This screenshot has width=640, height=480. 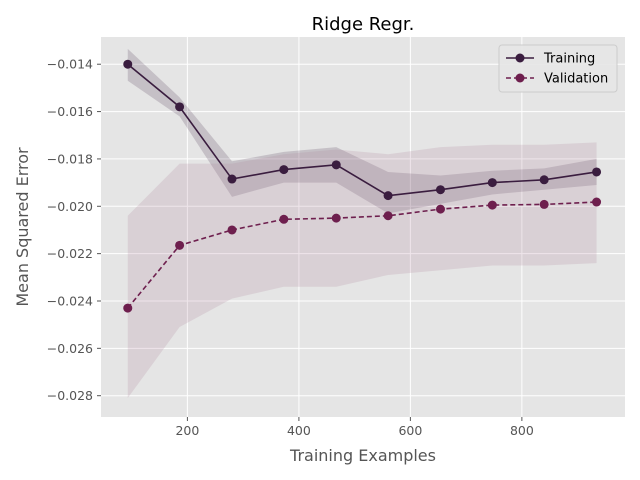 What do you see at coordinates (410, 430) in the screenshot?
I see `x-tick-label: 600` at bounding box center [410, 430].